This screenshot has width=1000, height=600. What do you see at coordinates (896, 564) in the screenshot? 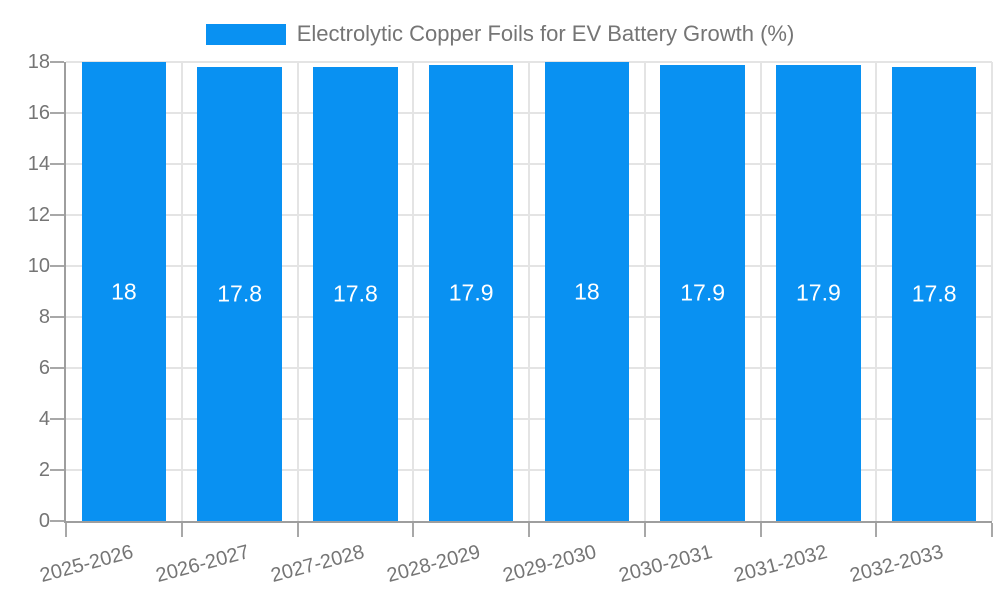
I see `x-tick-label: 2032-2033` at bounding box center [896, 564].